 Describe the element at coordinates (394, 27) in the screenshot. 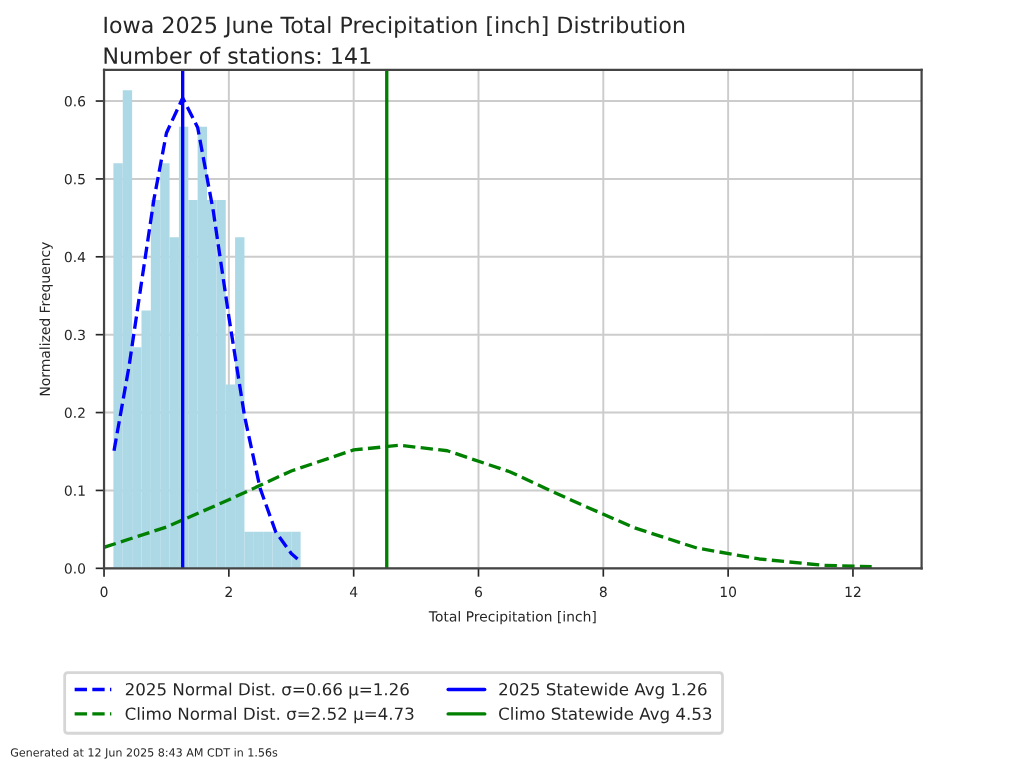

I see `chart-title: Iowa 2025 June Total Precipitation [inch] Distribution` at that location.